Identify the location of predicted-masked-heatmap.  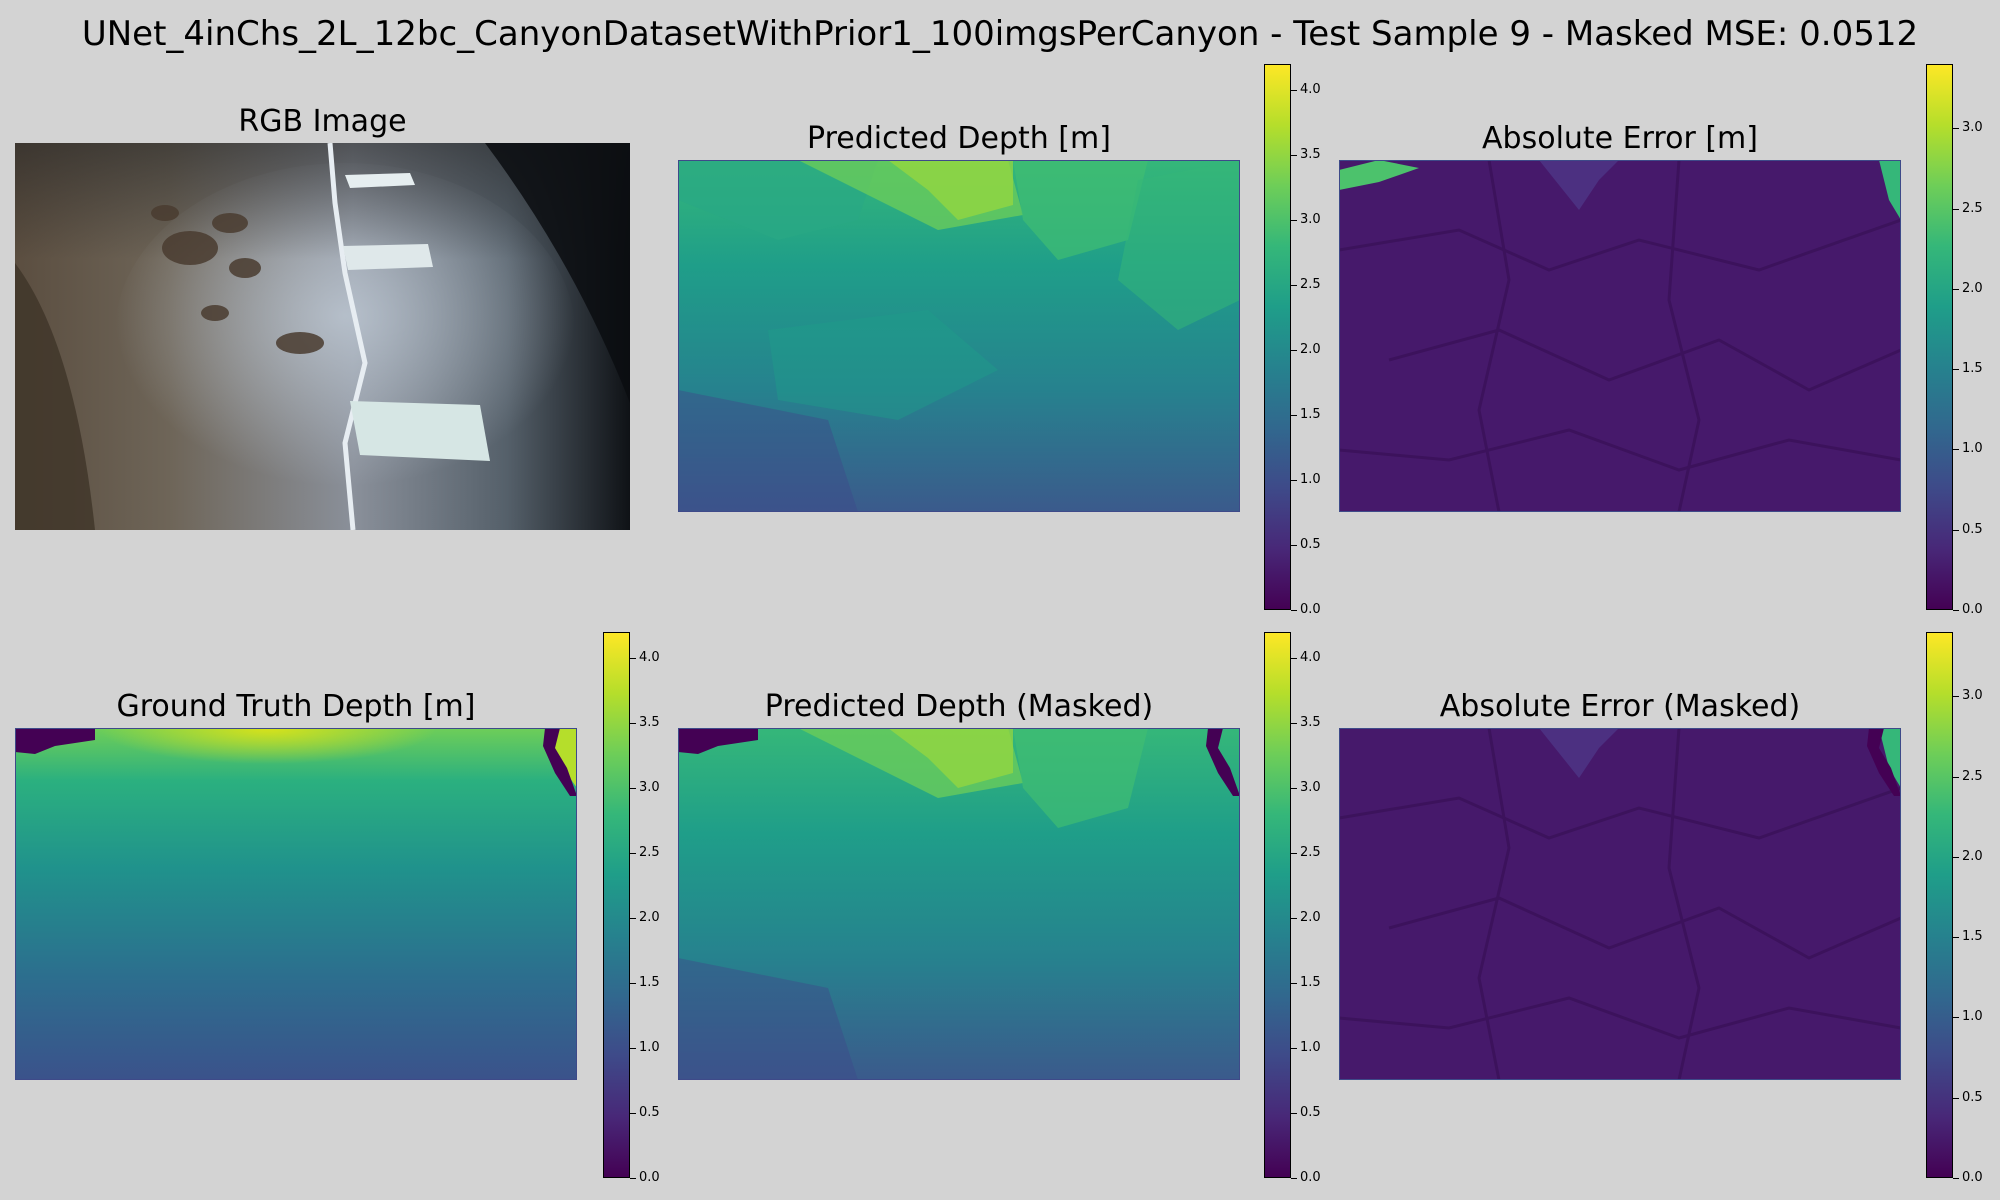
(959, 904).